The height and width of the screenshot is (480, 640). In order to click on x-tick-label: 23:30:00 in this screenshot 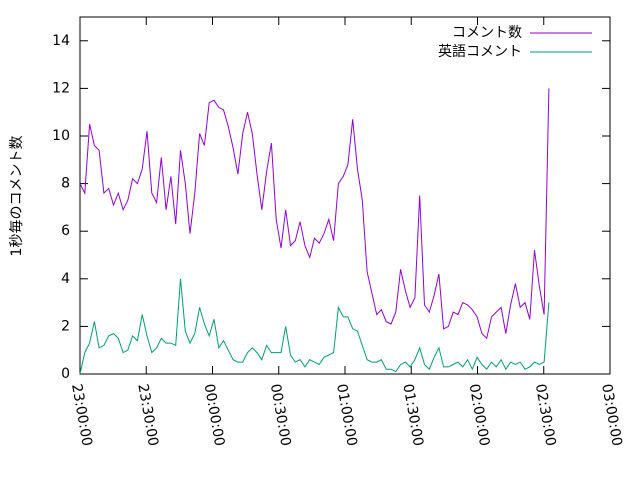, I will do `click(147, 415)`.